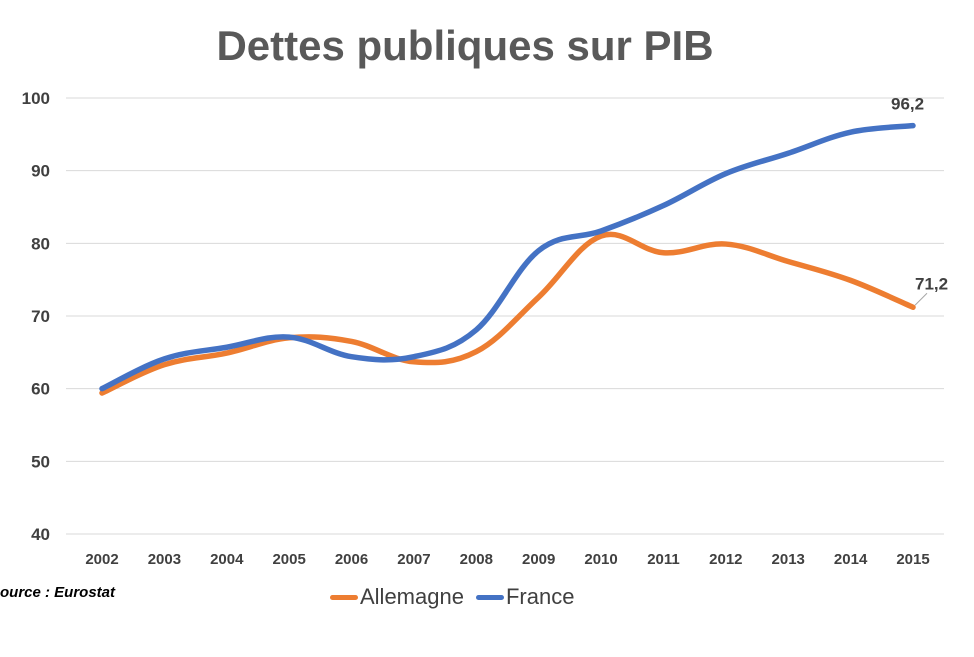 The image size is (974, 657). Describe the element at coordinates (921, 299) in the screenshot. I see `leader-line` at that location.